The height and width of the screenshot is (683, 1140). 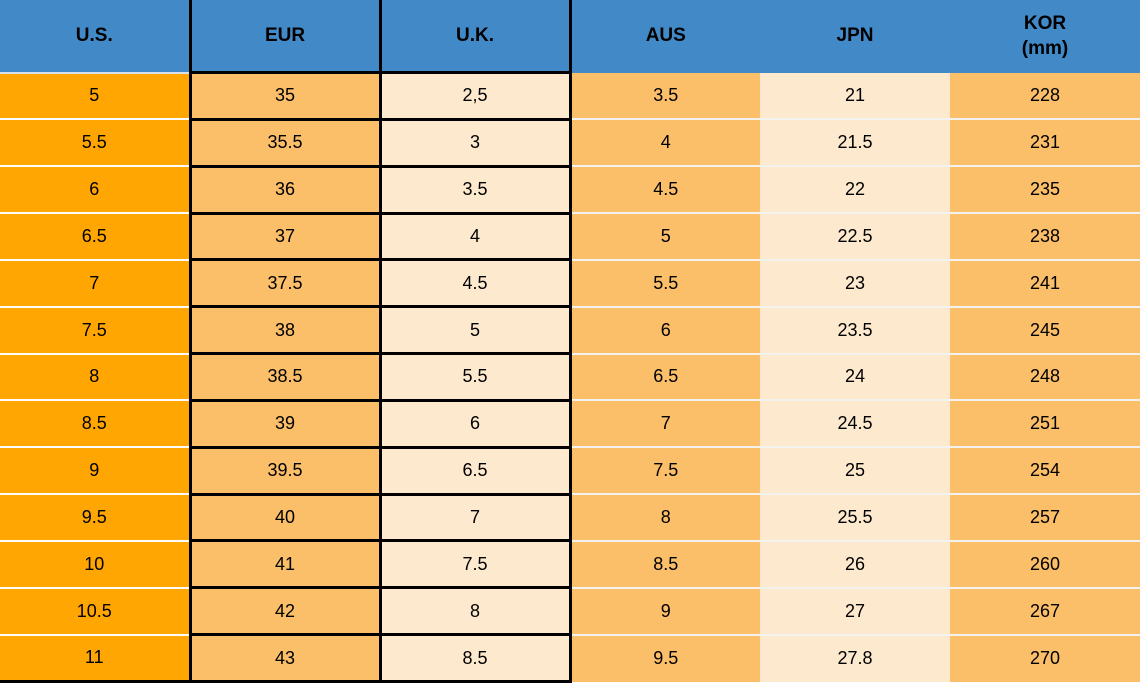 I want to click on cell-aus: 7, so click(x=665, y=424).